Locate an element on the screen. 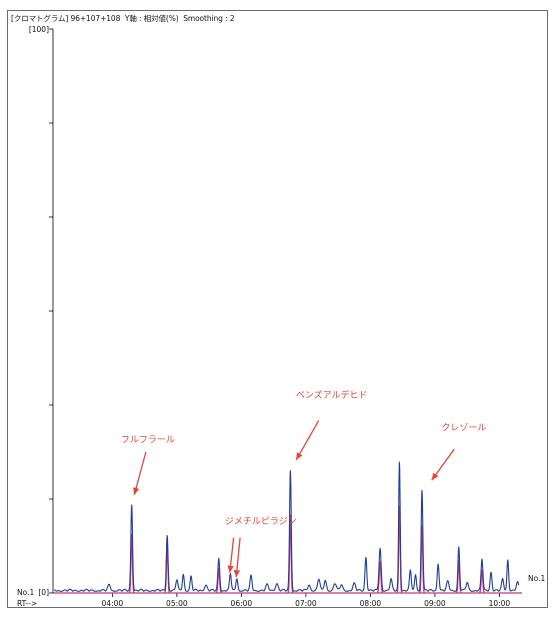 This screenshot has width=558, height=617. peak-annotation-label: クレゾール is located at coordinates (463, 428).